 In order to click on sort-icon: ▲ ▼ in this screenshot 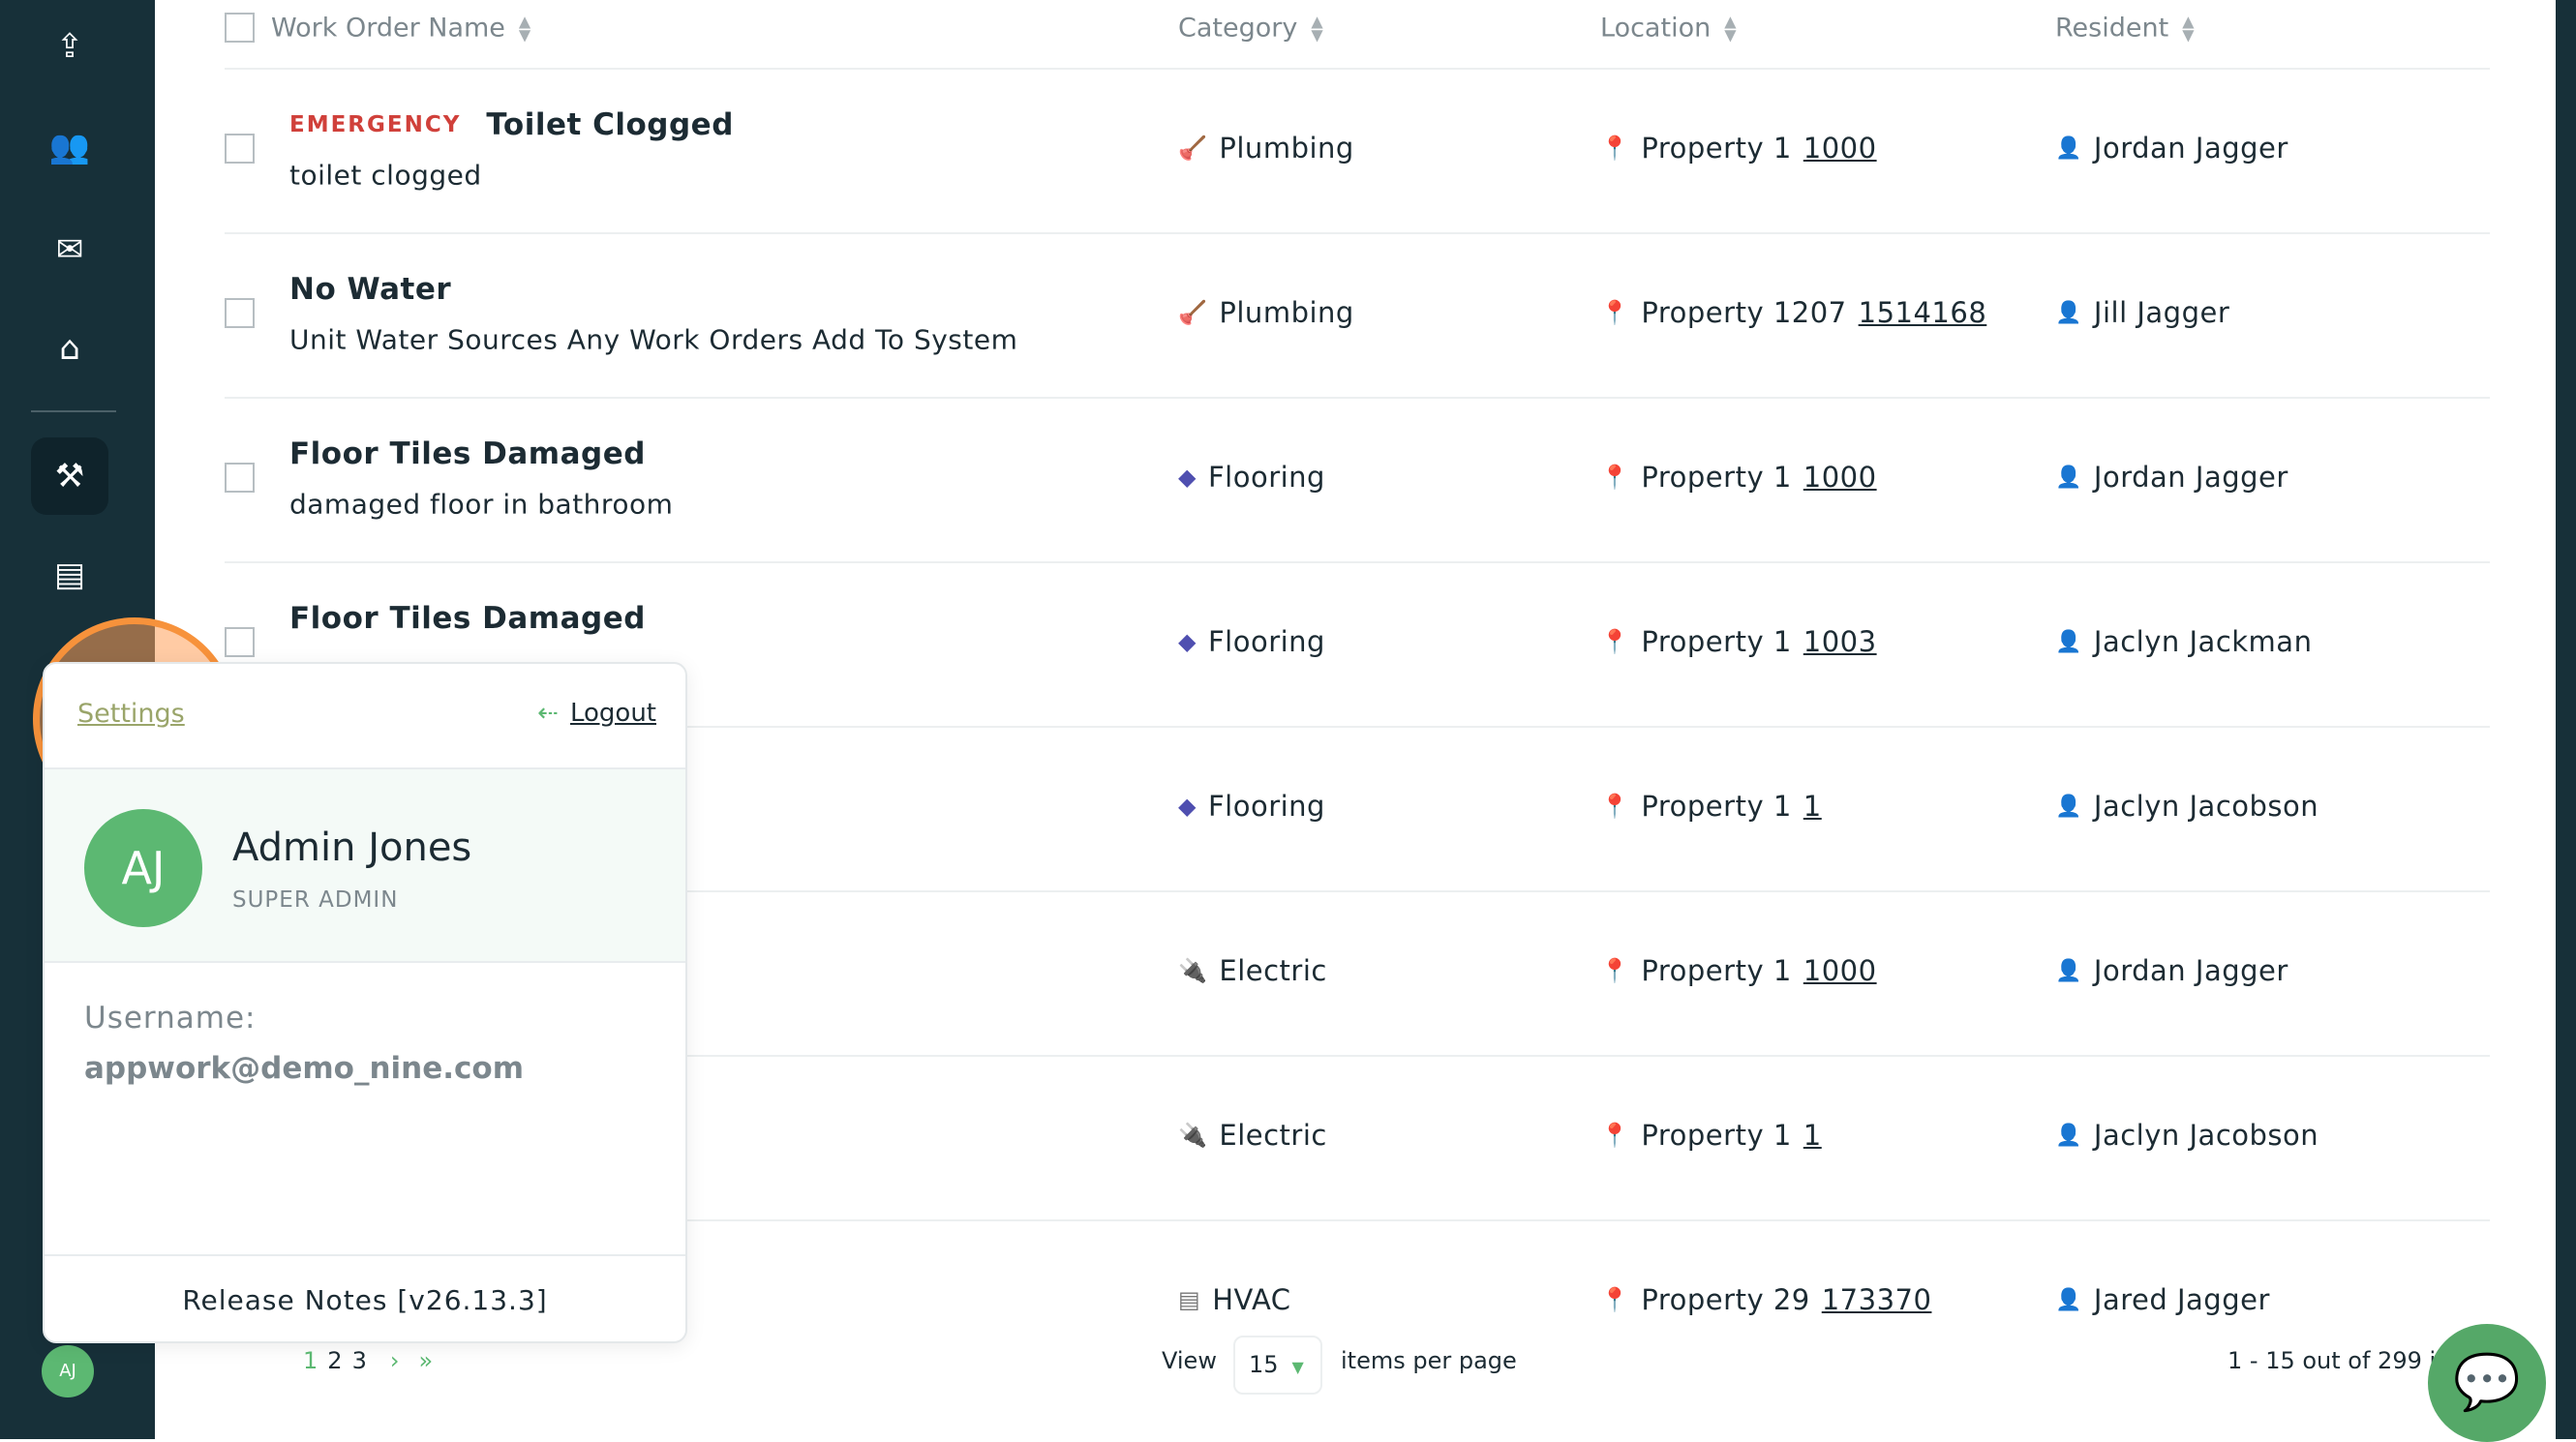, I will do `click(2188, 28)`.